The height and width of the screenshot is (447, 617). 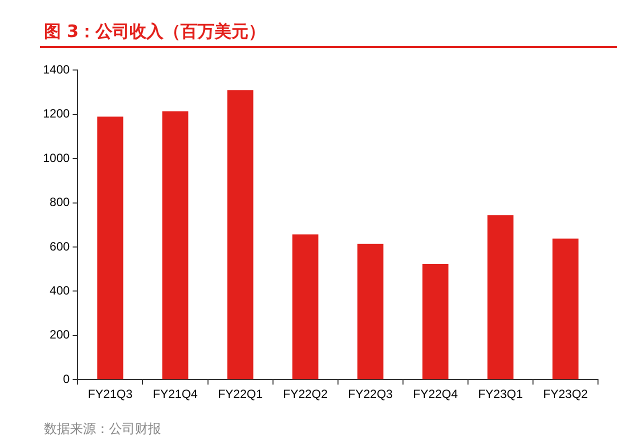 What do you see at coordinates (110, 394) in the screenshot?
I see `x-tick-label: FY21Q3` at bounding box center [110, 394].